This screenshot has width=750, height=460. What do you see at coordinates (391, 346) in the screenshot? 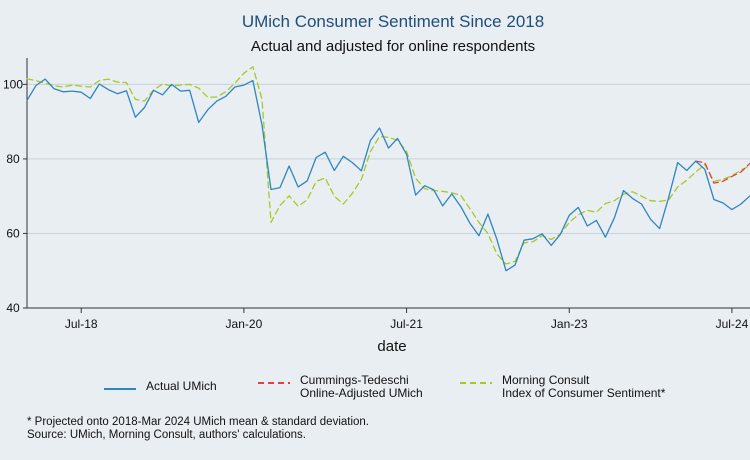
I see `x-axis-label: date` at bounding box center [391, 346].